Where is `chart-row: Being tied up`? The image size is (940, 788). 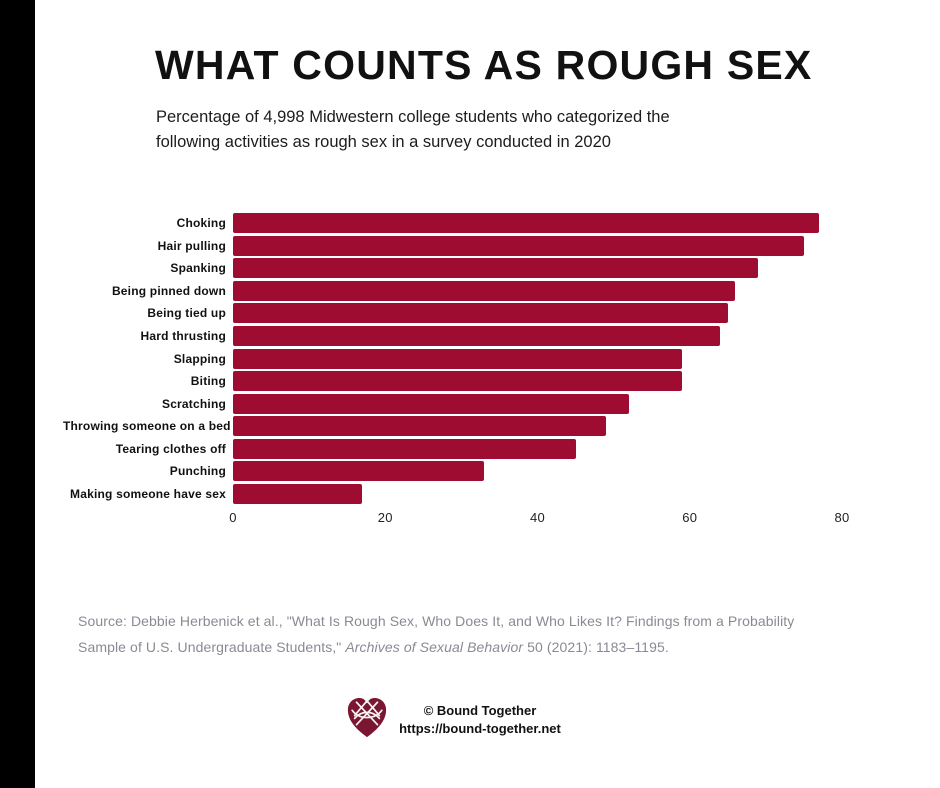 chart-row: Being tied up is located at coordinates (458, 313).